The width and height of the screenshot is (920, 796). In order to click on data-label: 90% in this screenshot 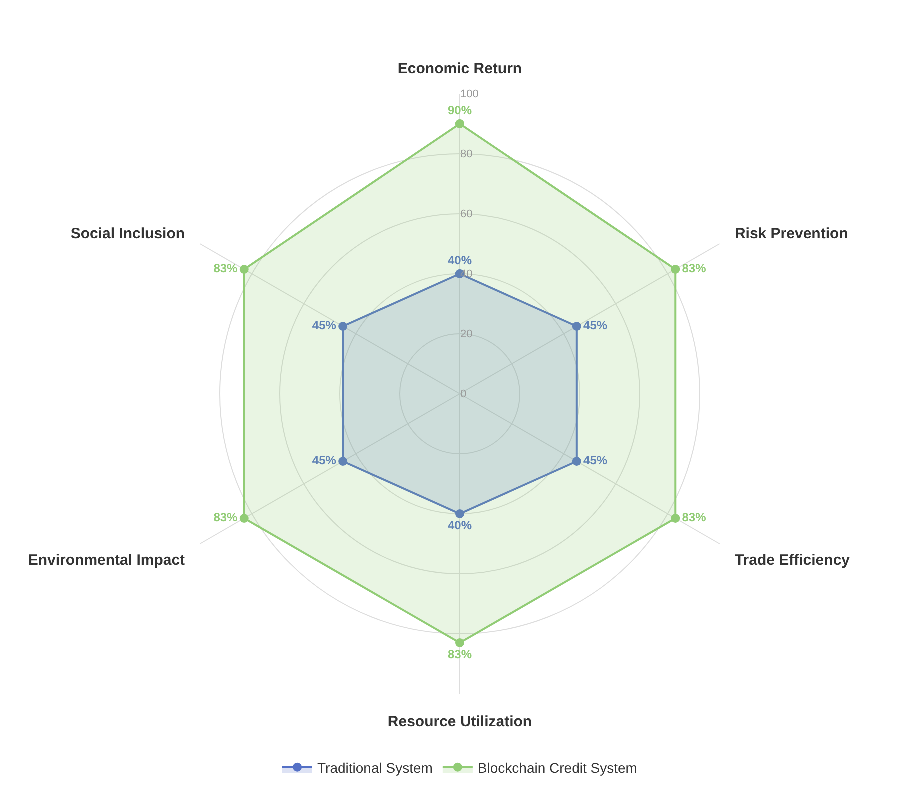, I will do `click(460, 110)`.